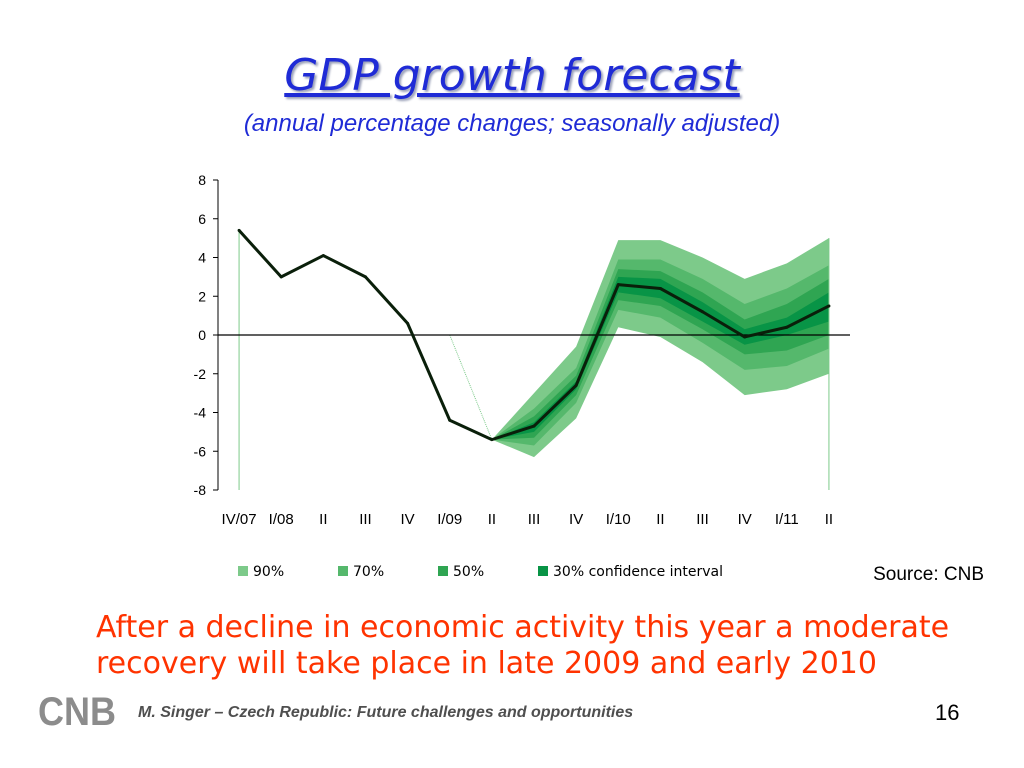 Image resolution: width=1024 pixels, height=768 pixels. I want to click on legend-label: 90%, so click(268, 572).